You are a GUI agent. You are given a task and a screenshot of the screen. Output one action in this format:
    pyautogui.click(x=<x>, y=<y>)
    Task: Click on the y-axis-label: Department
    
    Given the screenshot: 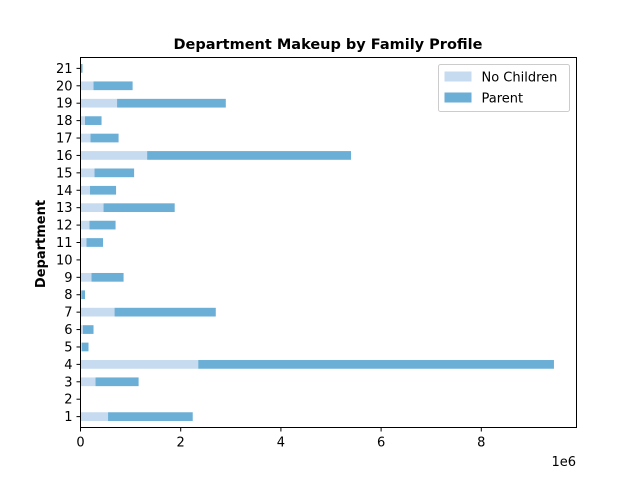 What is the action you would take?
    pyautogui.click(x=41, y=244)
    